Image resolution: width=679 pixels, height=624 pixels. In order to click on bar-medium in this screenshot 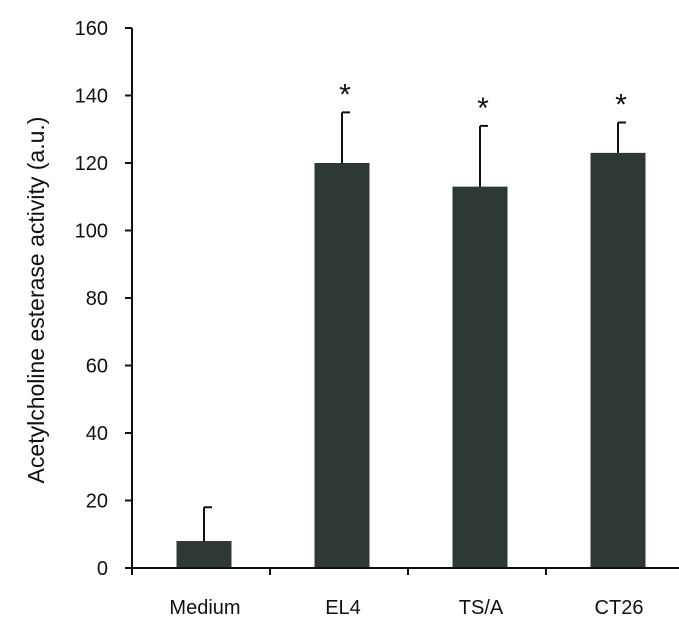, I will do `click(204, 554)`.